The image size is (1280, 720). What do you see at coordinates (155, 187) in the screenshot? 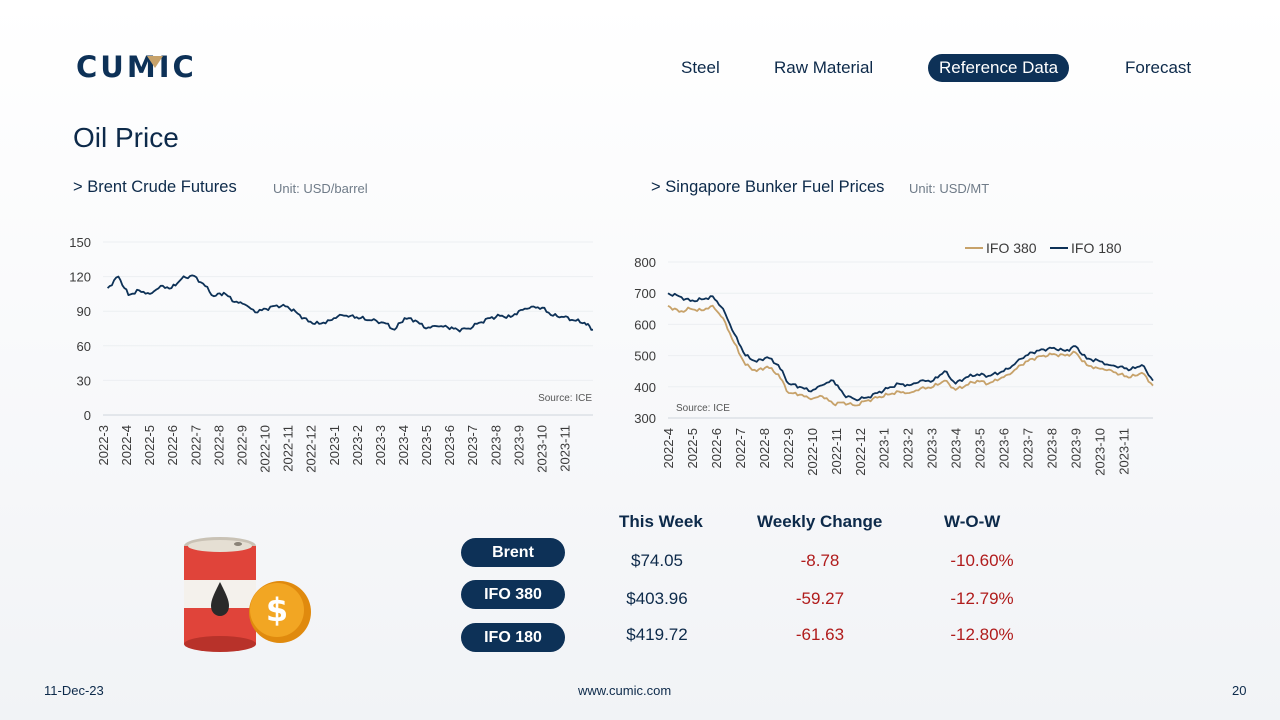
I see `brent-section-title: > Brent Crude Futures` at bounding box center [155, 187].